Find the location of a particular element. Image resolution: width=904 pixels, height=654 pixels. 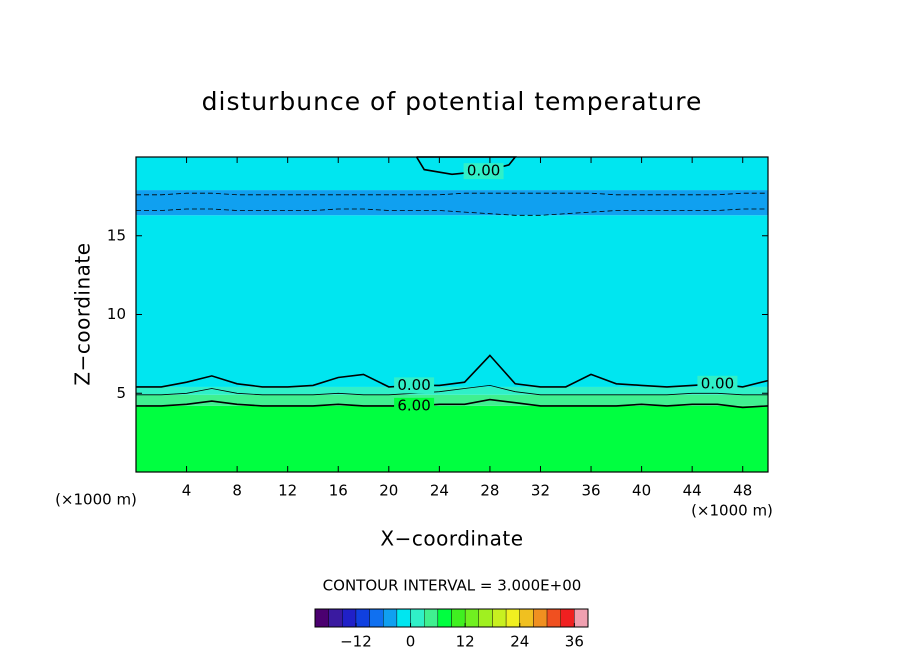

x-tick-label: 8 is located at coordinates (237, 491).